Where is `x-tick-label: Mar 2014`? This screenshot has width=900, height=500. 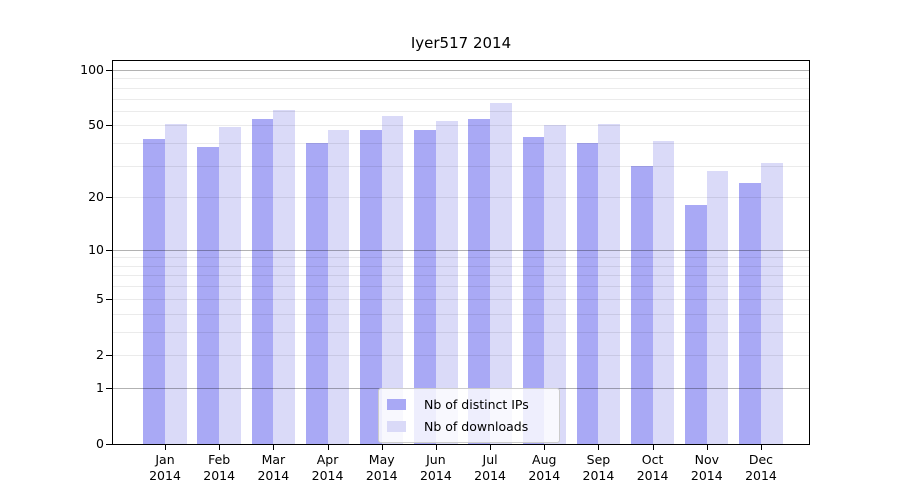 x-tick-label: Mar 2014 is located at coordinates (273, 467).